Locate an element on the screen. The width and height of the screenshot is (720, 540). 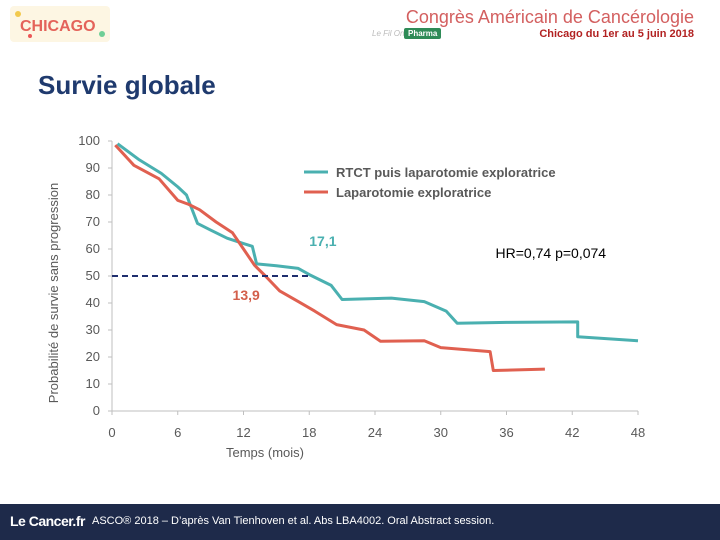
legend-label-1: RTCT puis laparotomie exploratrice is located at coordinates (446, 172).